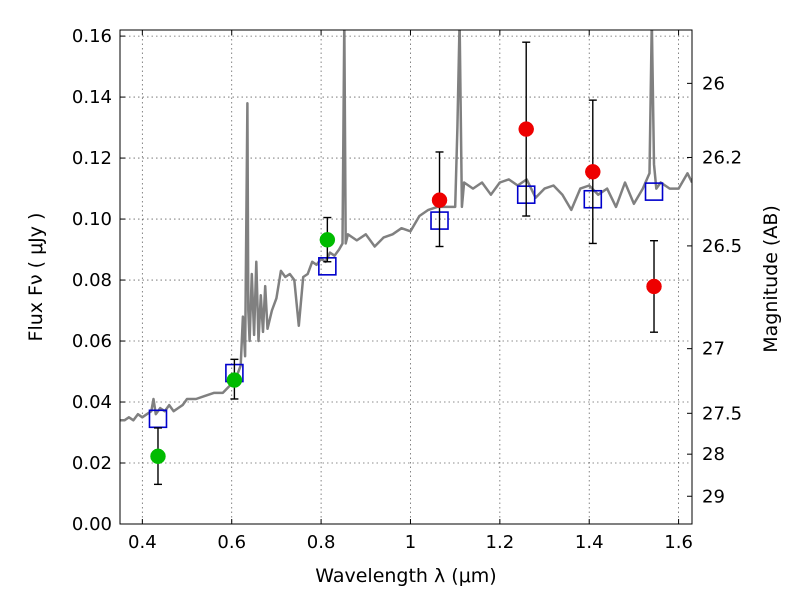  What do you see at coordinates (321, 542) in the screenshot?
I see `x-tick-label: 0.8` at bounding box center [321, 542].